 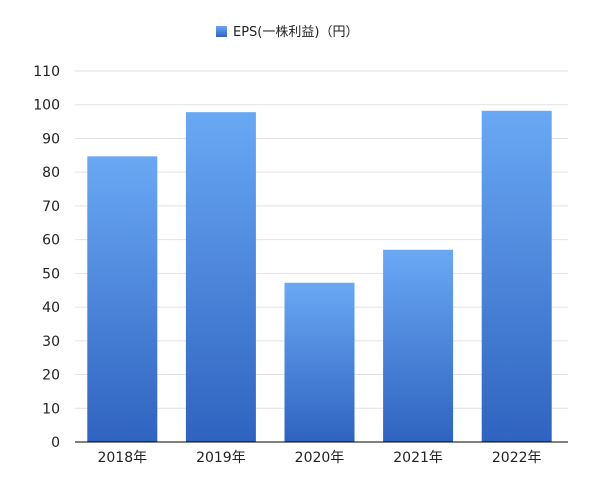 I want to click on y-tick-label: 20, so click(x=51, y=376).